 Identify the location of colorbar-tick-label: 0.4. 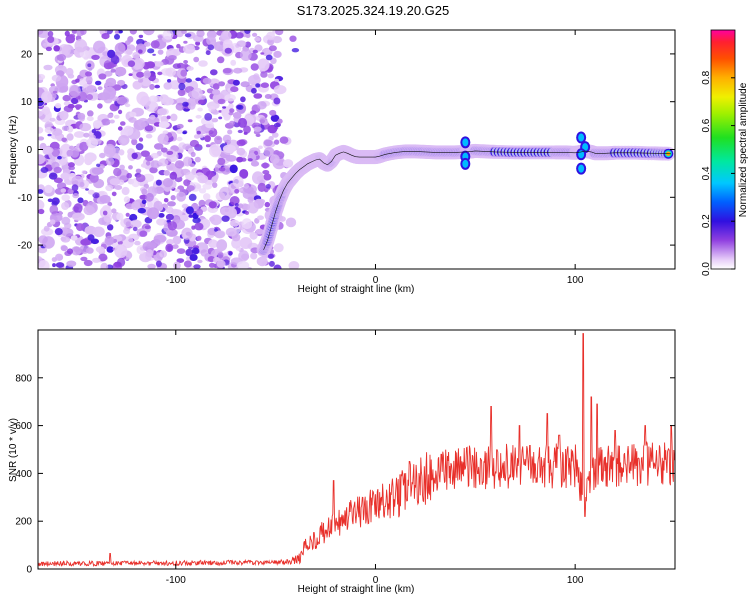
(706, 173).